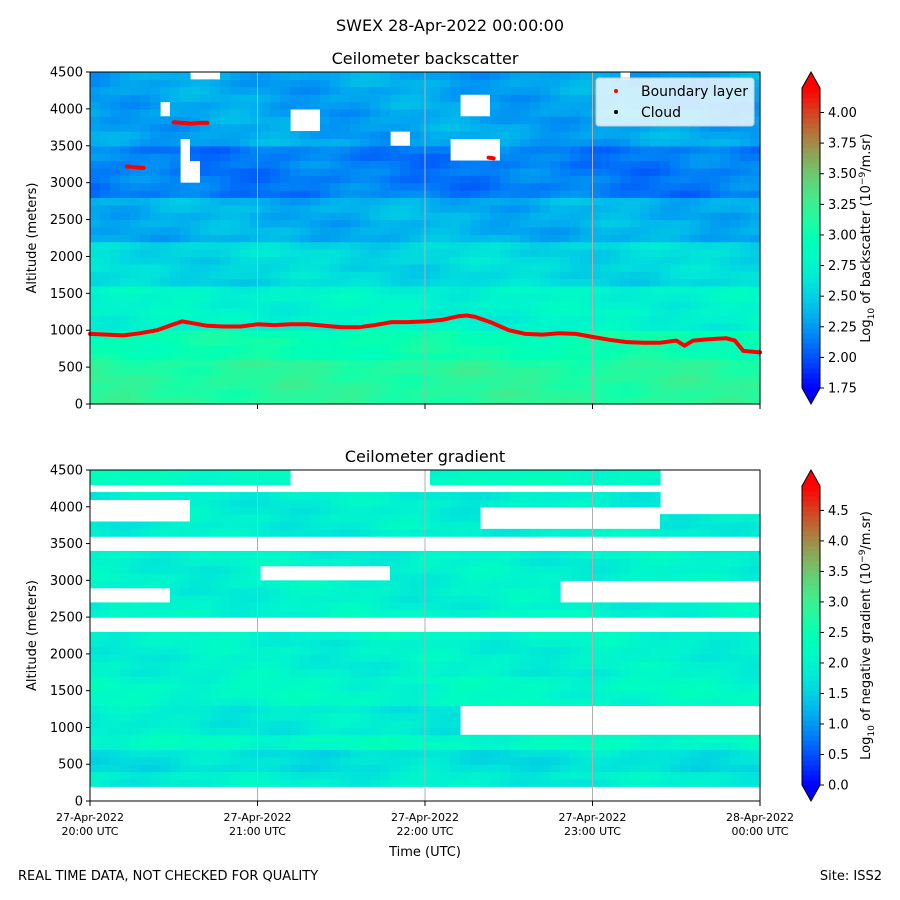  I want to click on legend-label: Boundary layer, so click(694, 92).